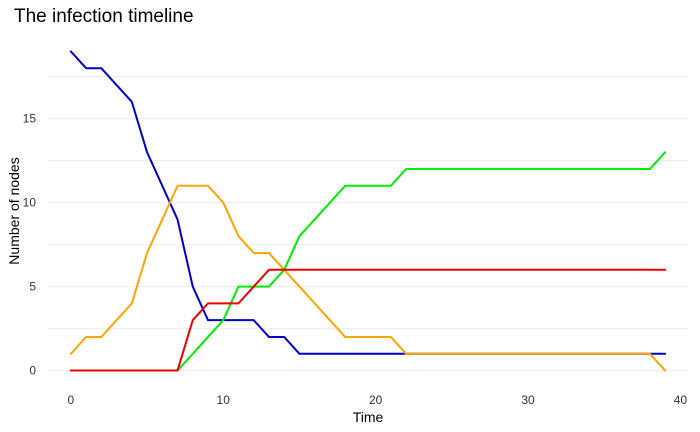  I want to click on y-tick-label: 0, so click(32, 371).